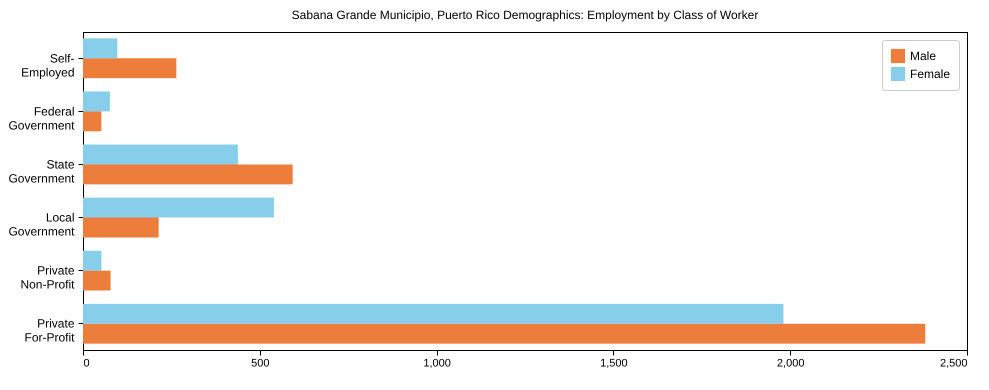 The height and width of the screenshot is (390, 989). Describe the element at coordinates (525, 15) in the screenshot. I see `chart-title: Sabana Grande Municipio, Puerto Rico Demographics: Employment by Class of Worker` at that location.